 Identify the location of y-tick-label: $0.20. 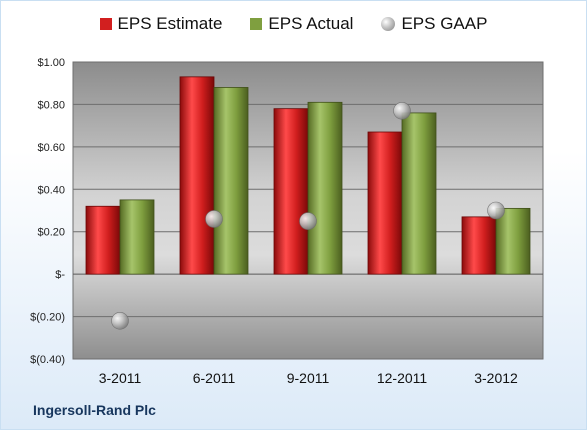
(51, 233).